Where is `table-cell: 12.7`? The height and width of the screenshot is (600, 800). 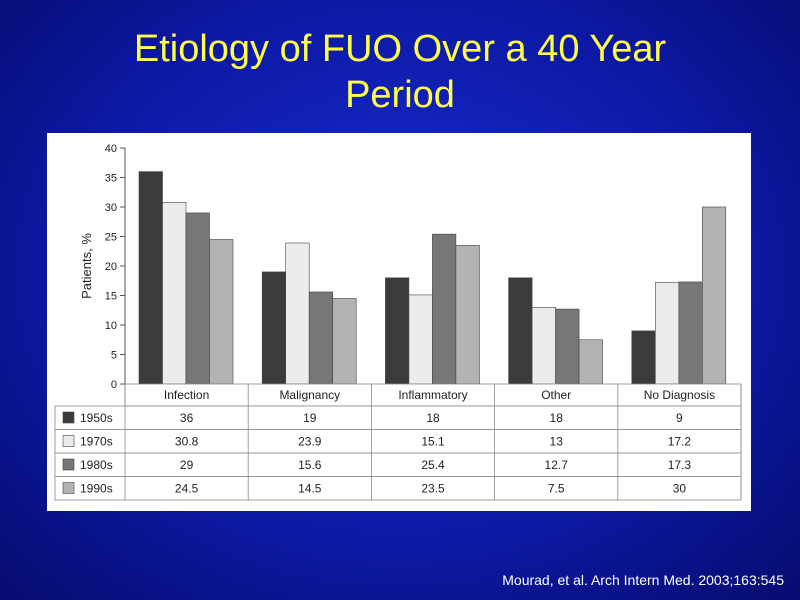
table-cell: 12.7 is located at coordinates (557, 465).